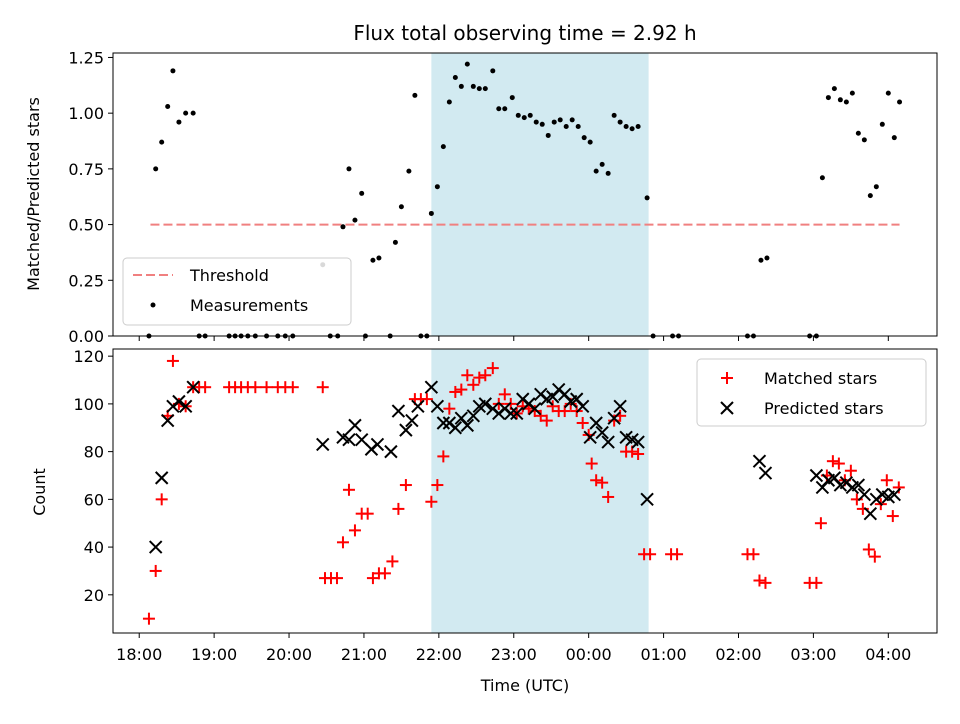 This screenshot has height=724, width=960. Describe the element at coordinates (727, 408) in the screenshot. I see `legend-predicted-swatch` at that location.